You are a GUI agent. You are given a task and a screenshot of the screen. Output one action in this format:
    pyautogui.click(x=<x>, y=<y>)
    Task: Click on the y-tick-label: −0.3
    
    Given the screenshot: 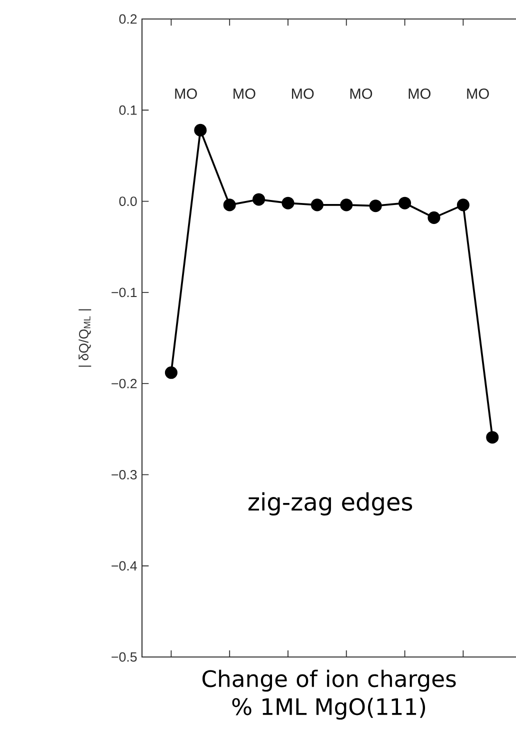 What is the action you would take?
    pyautogui.click(x=124, y=475)
    